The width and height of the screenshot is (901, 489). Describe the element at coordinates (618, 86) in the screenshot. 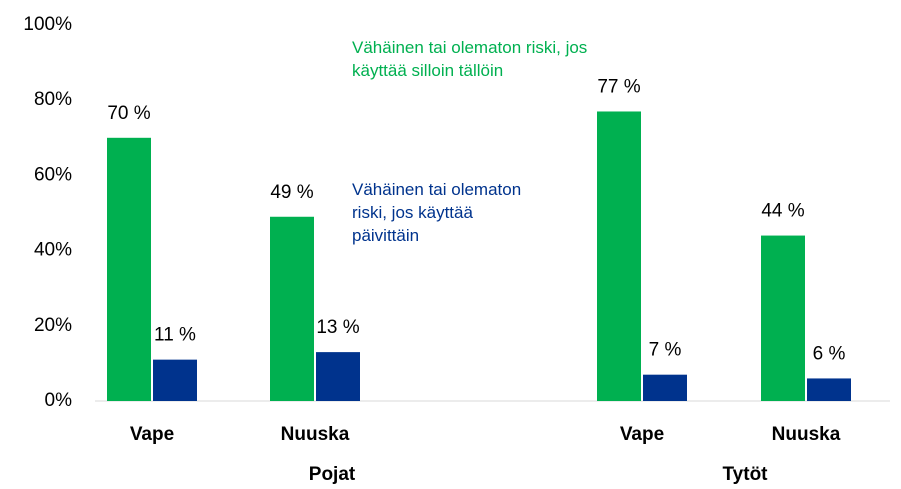

I see `value-label: 77 %` at that location.